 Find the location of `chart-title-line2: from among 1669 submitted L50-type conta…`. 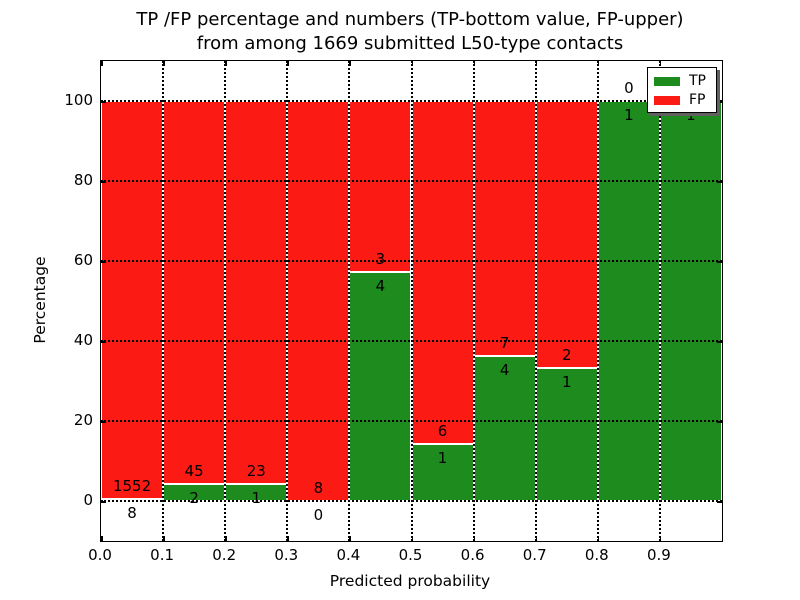

chart-title-line2: from among 1669 submitted L50-type conta… is located at coordinates (410, 43).